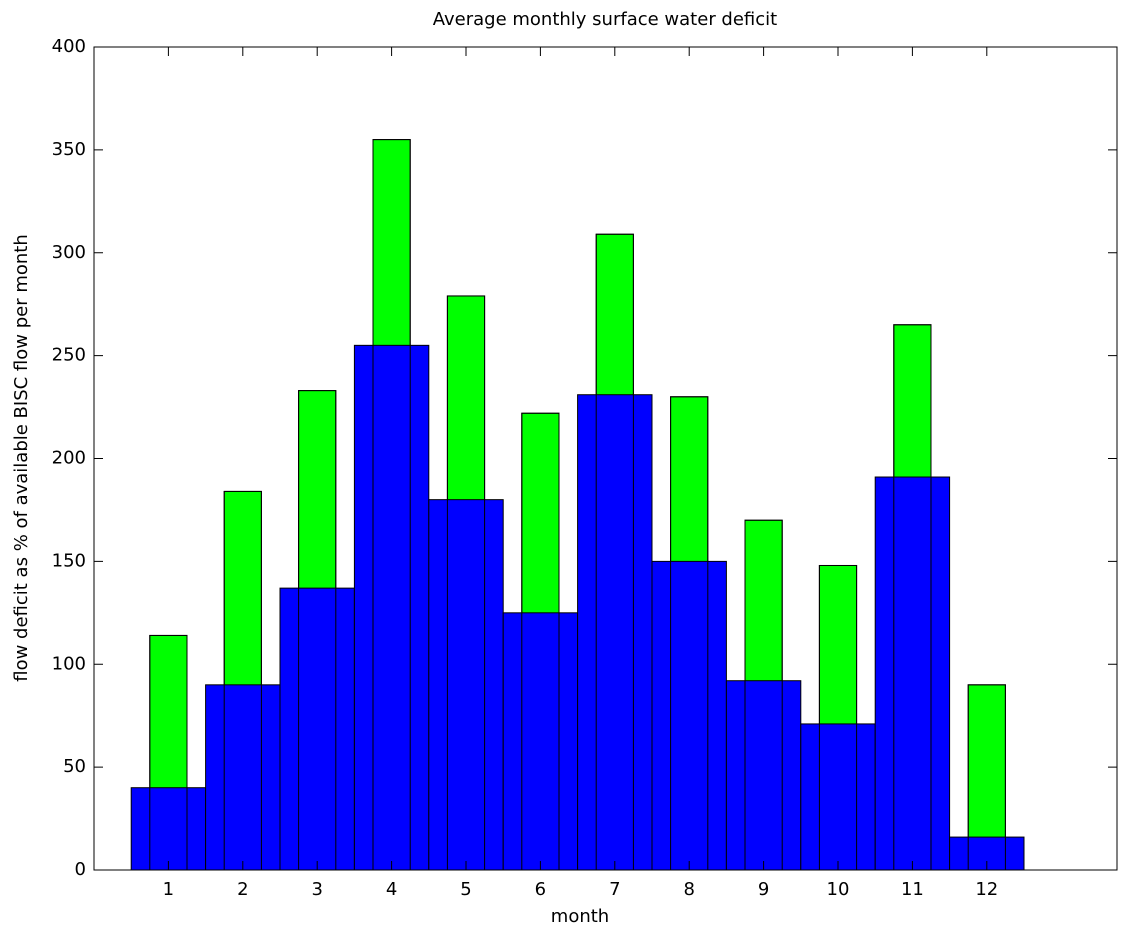 Image resolution: width=1130 pixels, height=933 pixels. Describe the element at coordinates (540, 889) in the screenshot. I see `x-tick-label: 6` at that location.